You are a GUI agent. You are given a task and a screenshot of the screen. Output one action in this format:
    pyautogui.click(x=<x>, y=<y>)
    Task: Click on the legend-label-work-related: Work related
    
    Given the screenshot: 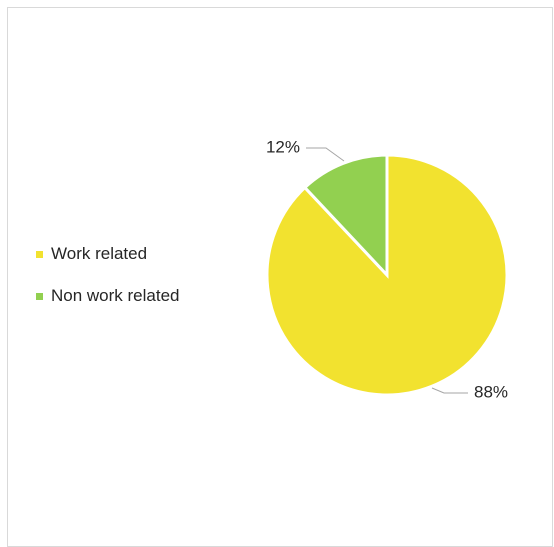 What is the action you would take?
    pyautogui.click(x=99, y=253)
    